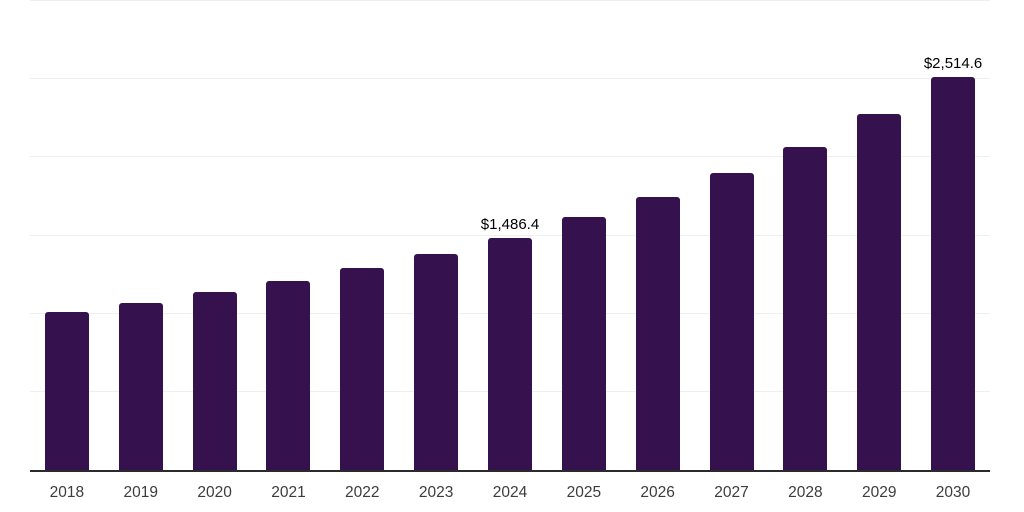  Describe the element at coordinates (583, 343) in the screenshot. I see `bar-2025` at that location.